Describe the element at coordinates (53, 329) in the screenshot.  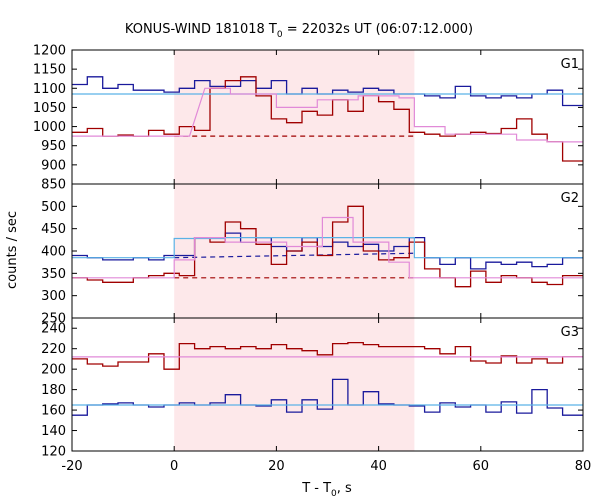
I see `y-tick-label: 240` at that location.